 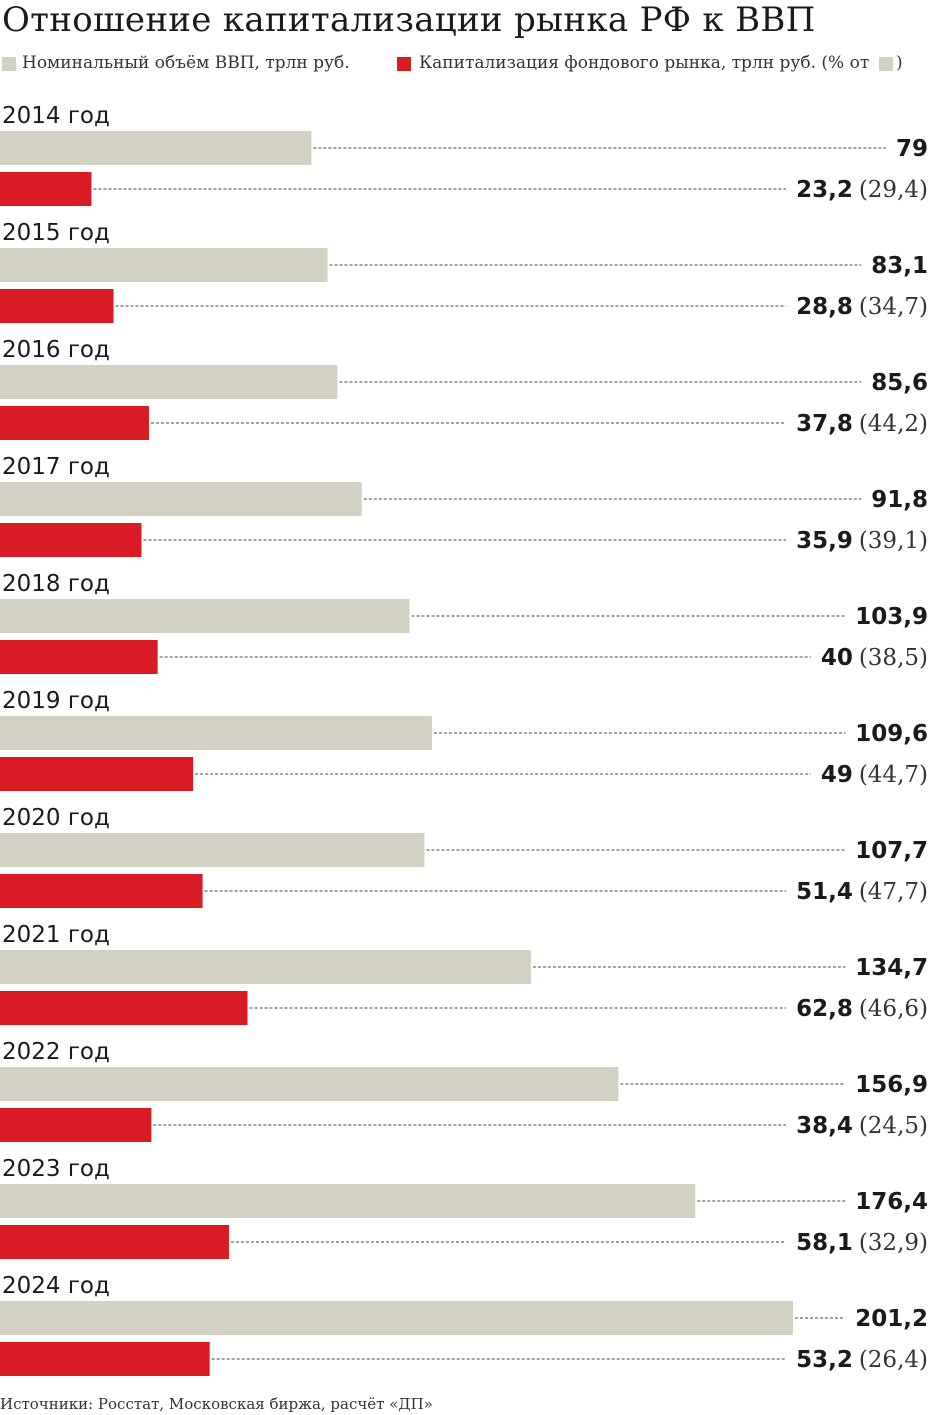 I want to click on gdp-value-label: 156,9, so click(x=891, y=1085).